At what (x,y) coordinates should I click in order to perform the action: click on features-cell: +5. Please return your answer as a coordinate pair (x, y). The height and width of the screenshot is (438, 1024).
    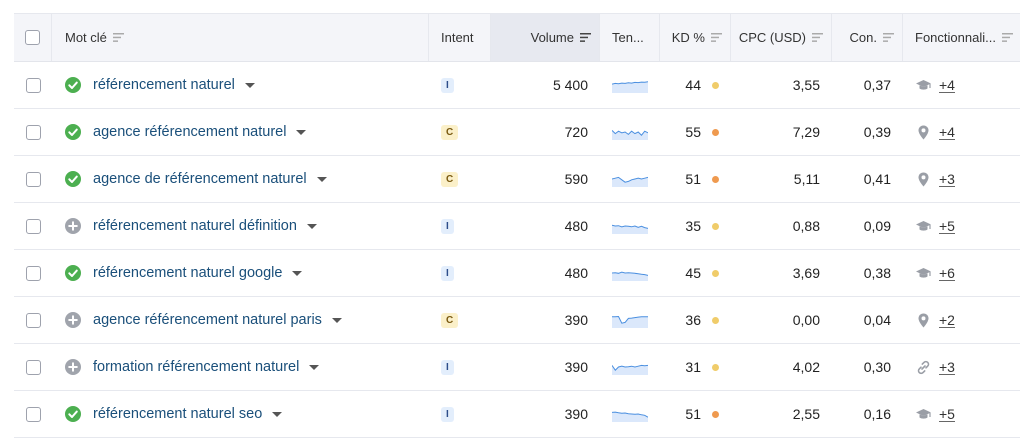
    Looking at the image, I should click on (961, 226).